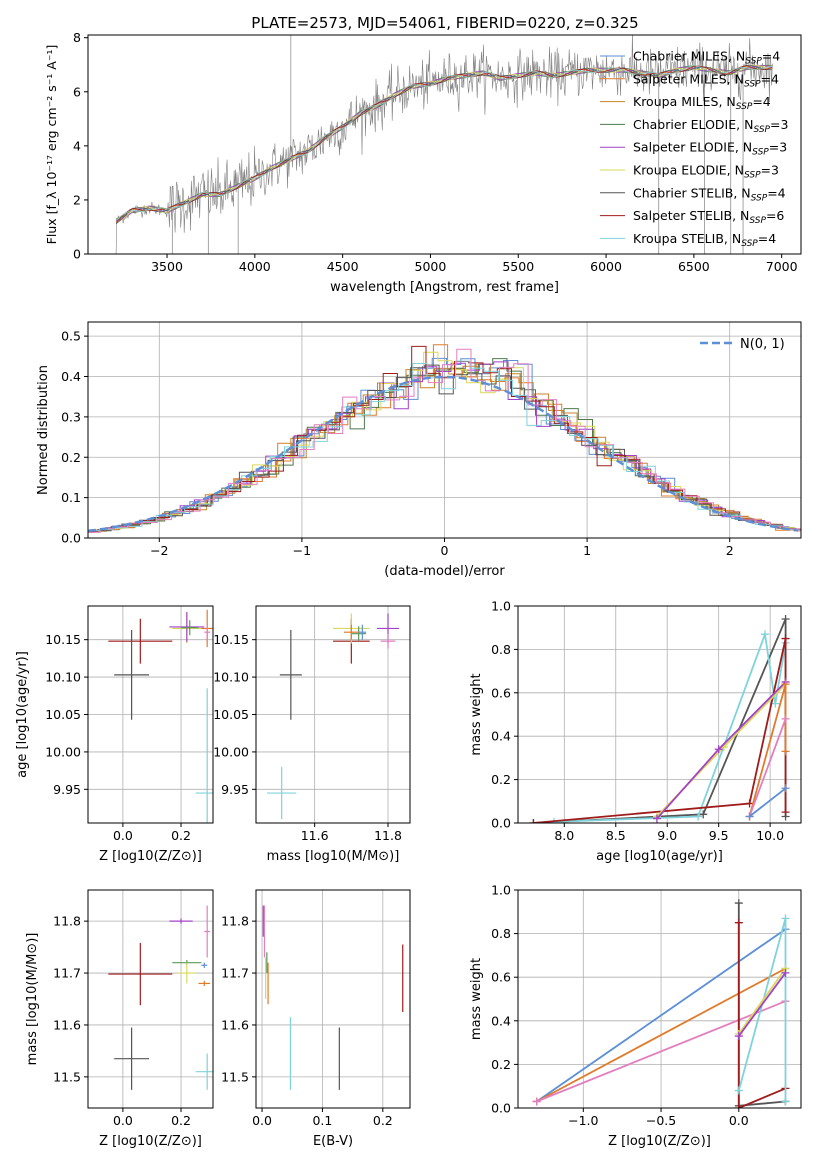 The height and width of the screenshot is (1170, 819). I want to click on x-tick-label: 7000, so click(782, 266).